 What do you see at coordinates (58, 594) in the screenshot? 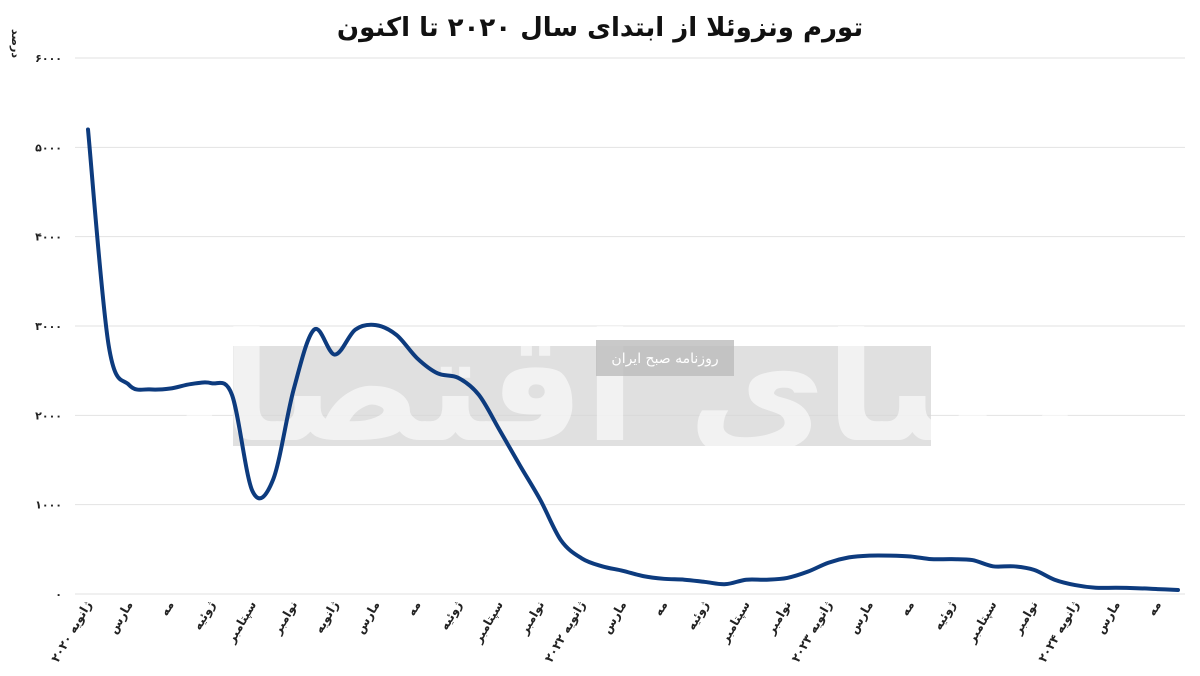
I see `y-tick-label: ۰` at bounding box center [58, 594].